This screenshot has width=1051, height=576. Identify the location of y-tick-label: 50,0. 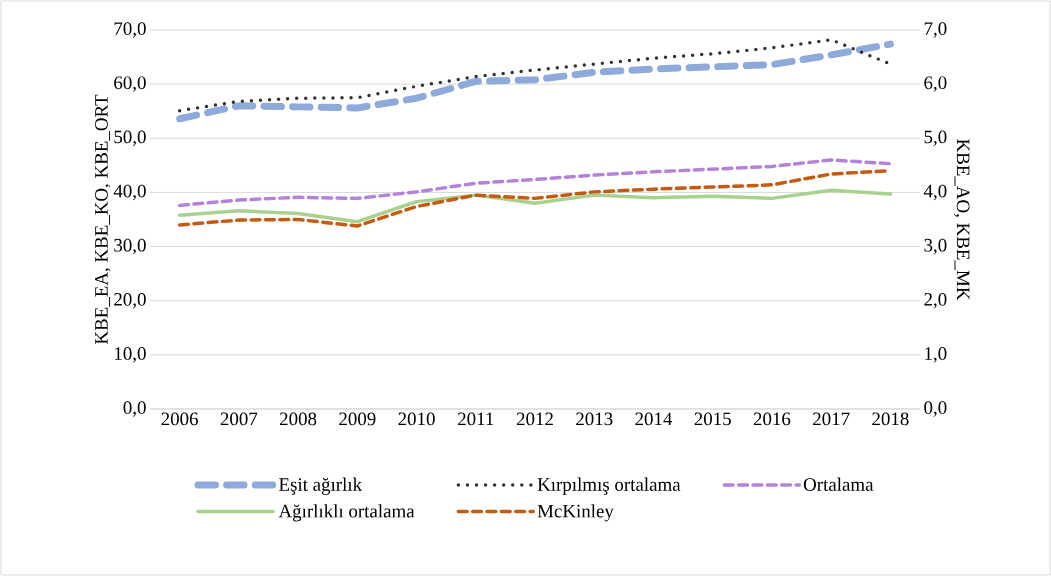
(130, 138).